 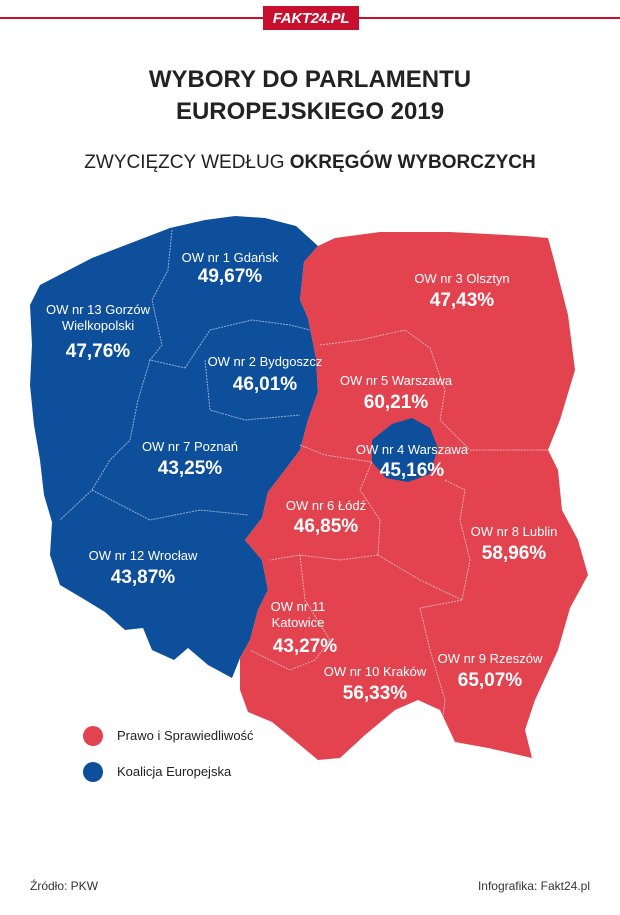 What do you see at coordinates (190, 468) in the screenshot?
I see `district-7-value: 43,25%` at bounding box center [190, 468].